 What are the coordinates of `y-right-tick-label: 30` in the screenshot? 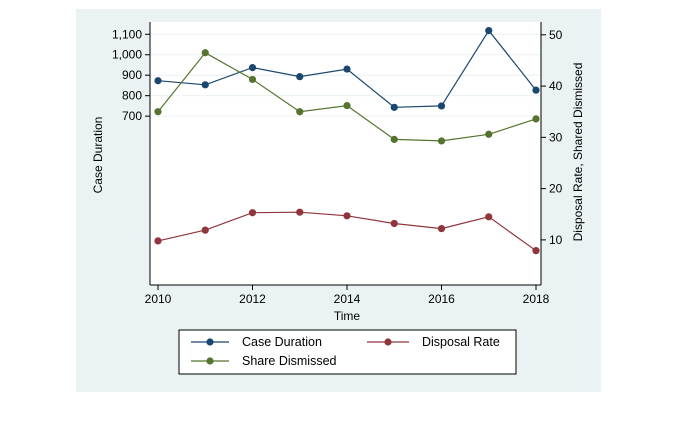 It's located at (556, 137).